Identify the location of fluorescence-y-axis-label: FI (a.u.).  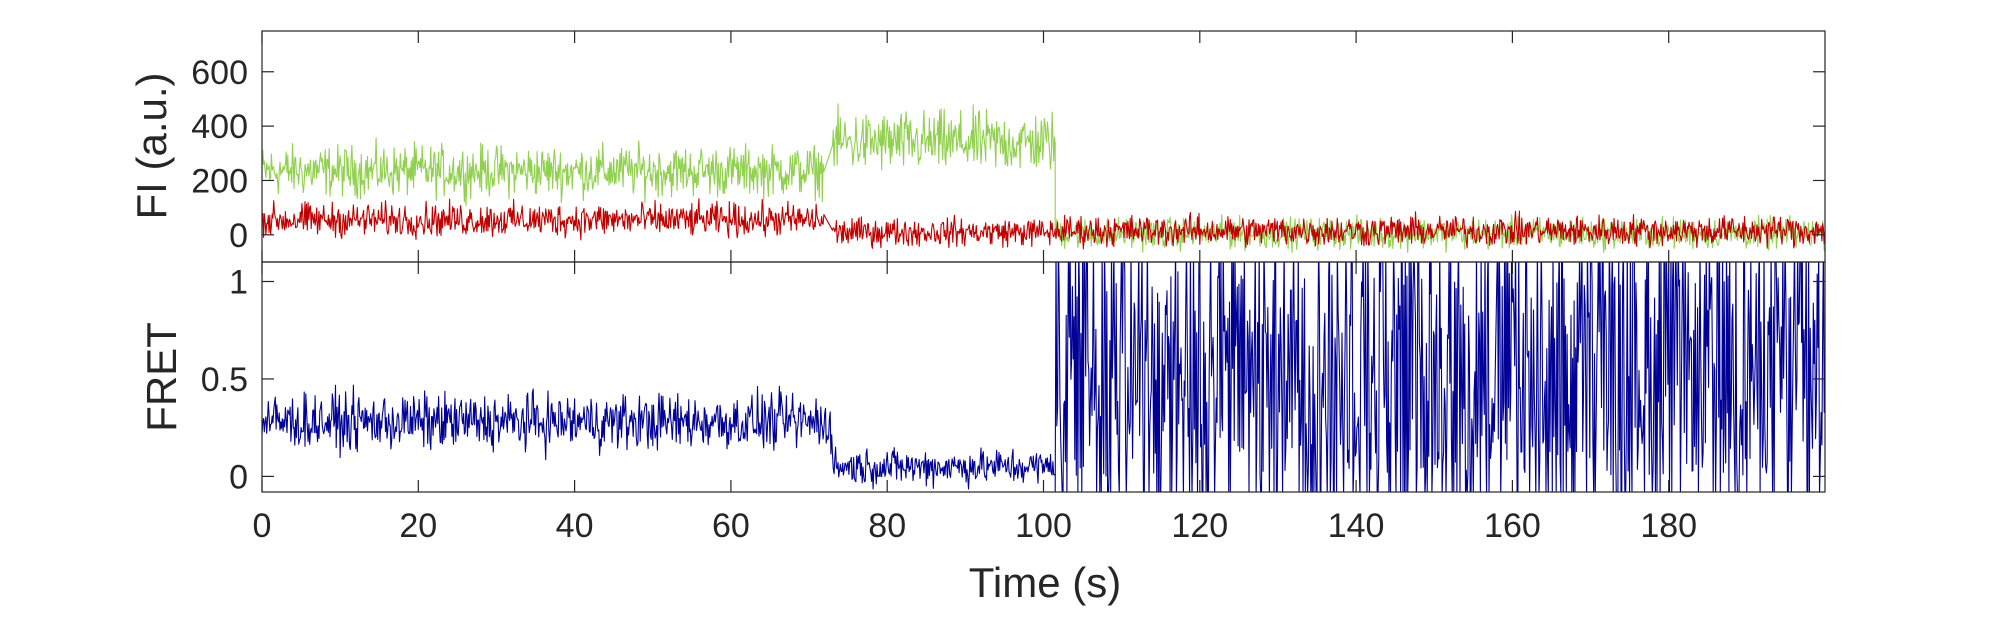
(151, 145).